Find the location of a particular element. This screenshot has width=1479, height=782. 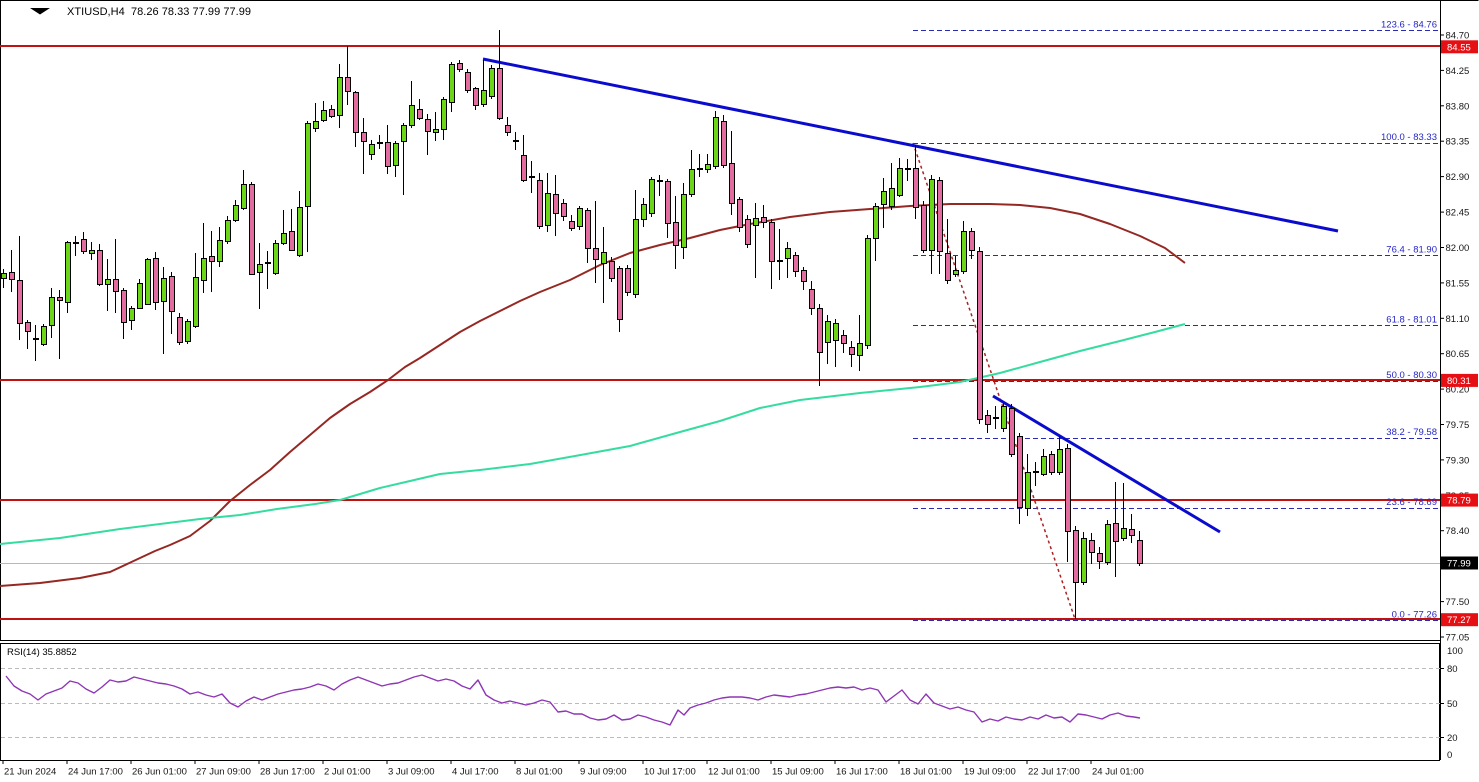

svg-text: 76.4 - 81.90 is located at coordinates (1411, 249).